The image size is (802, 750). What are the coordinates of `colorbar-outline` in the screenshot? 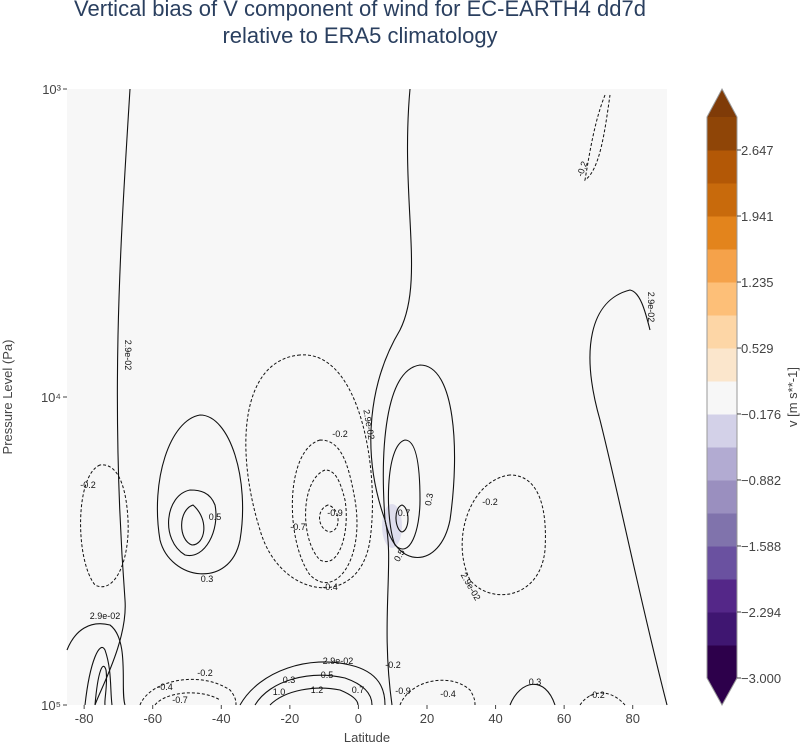 It's located at (722, 397).